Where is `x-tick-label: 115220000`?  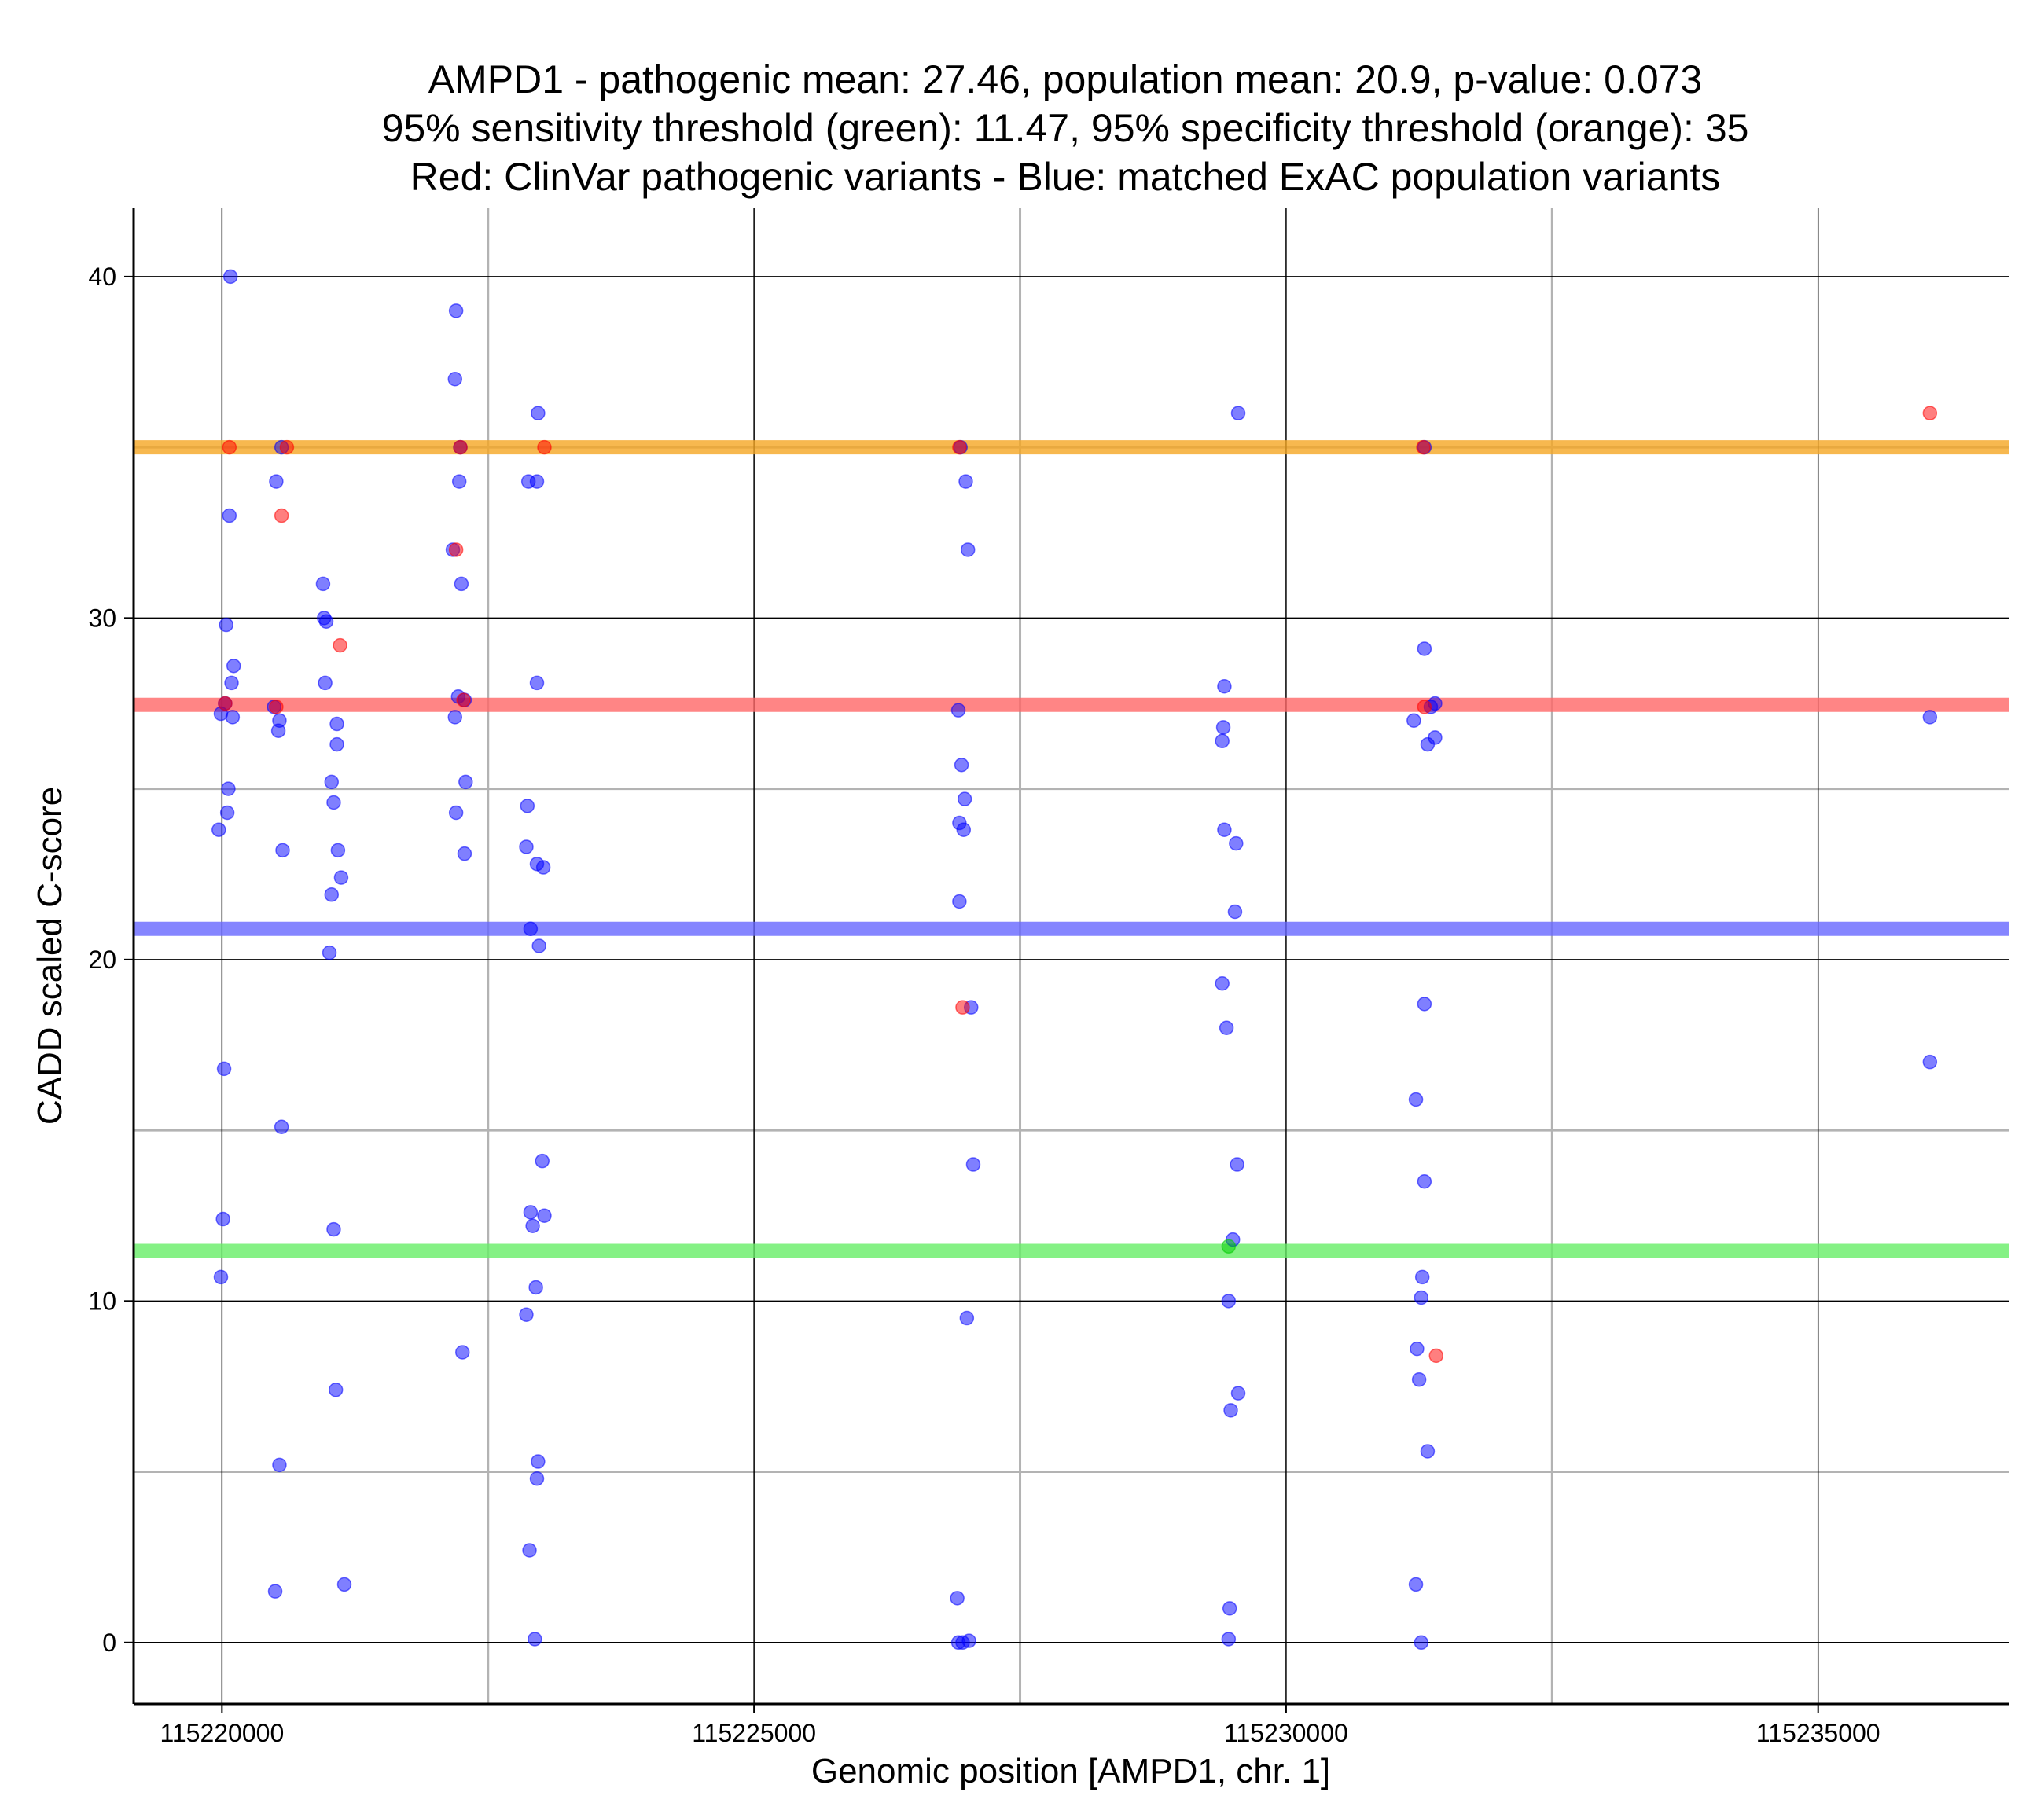
x-tick-label: 115220000 is located at coordinates (222, 1733).